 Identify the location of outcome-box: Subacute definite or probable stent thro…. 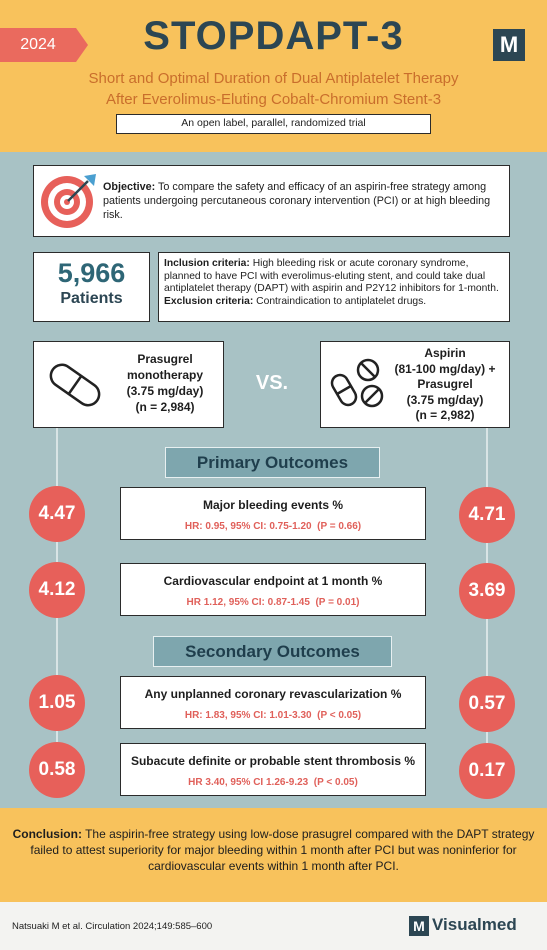
(273, 769).